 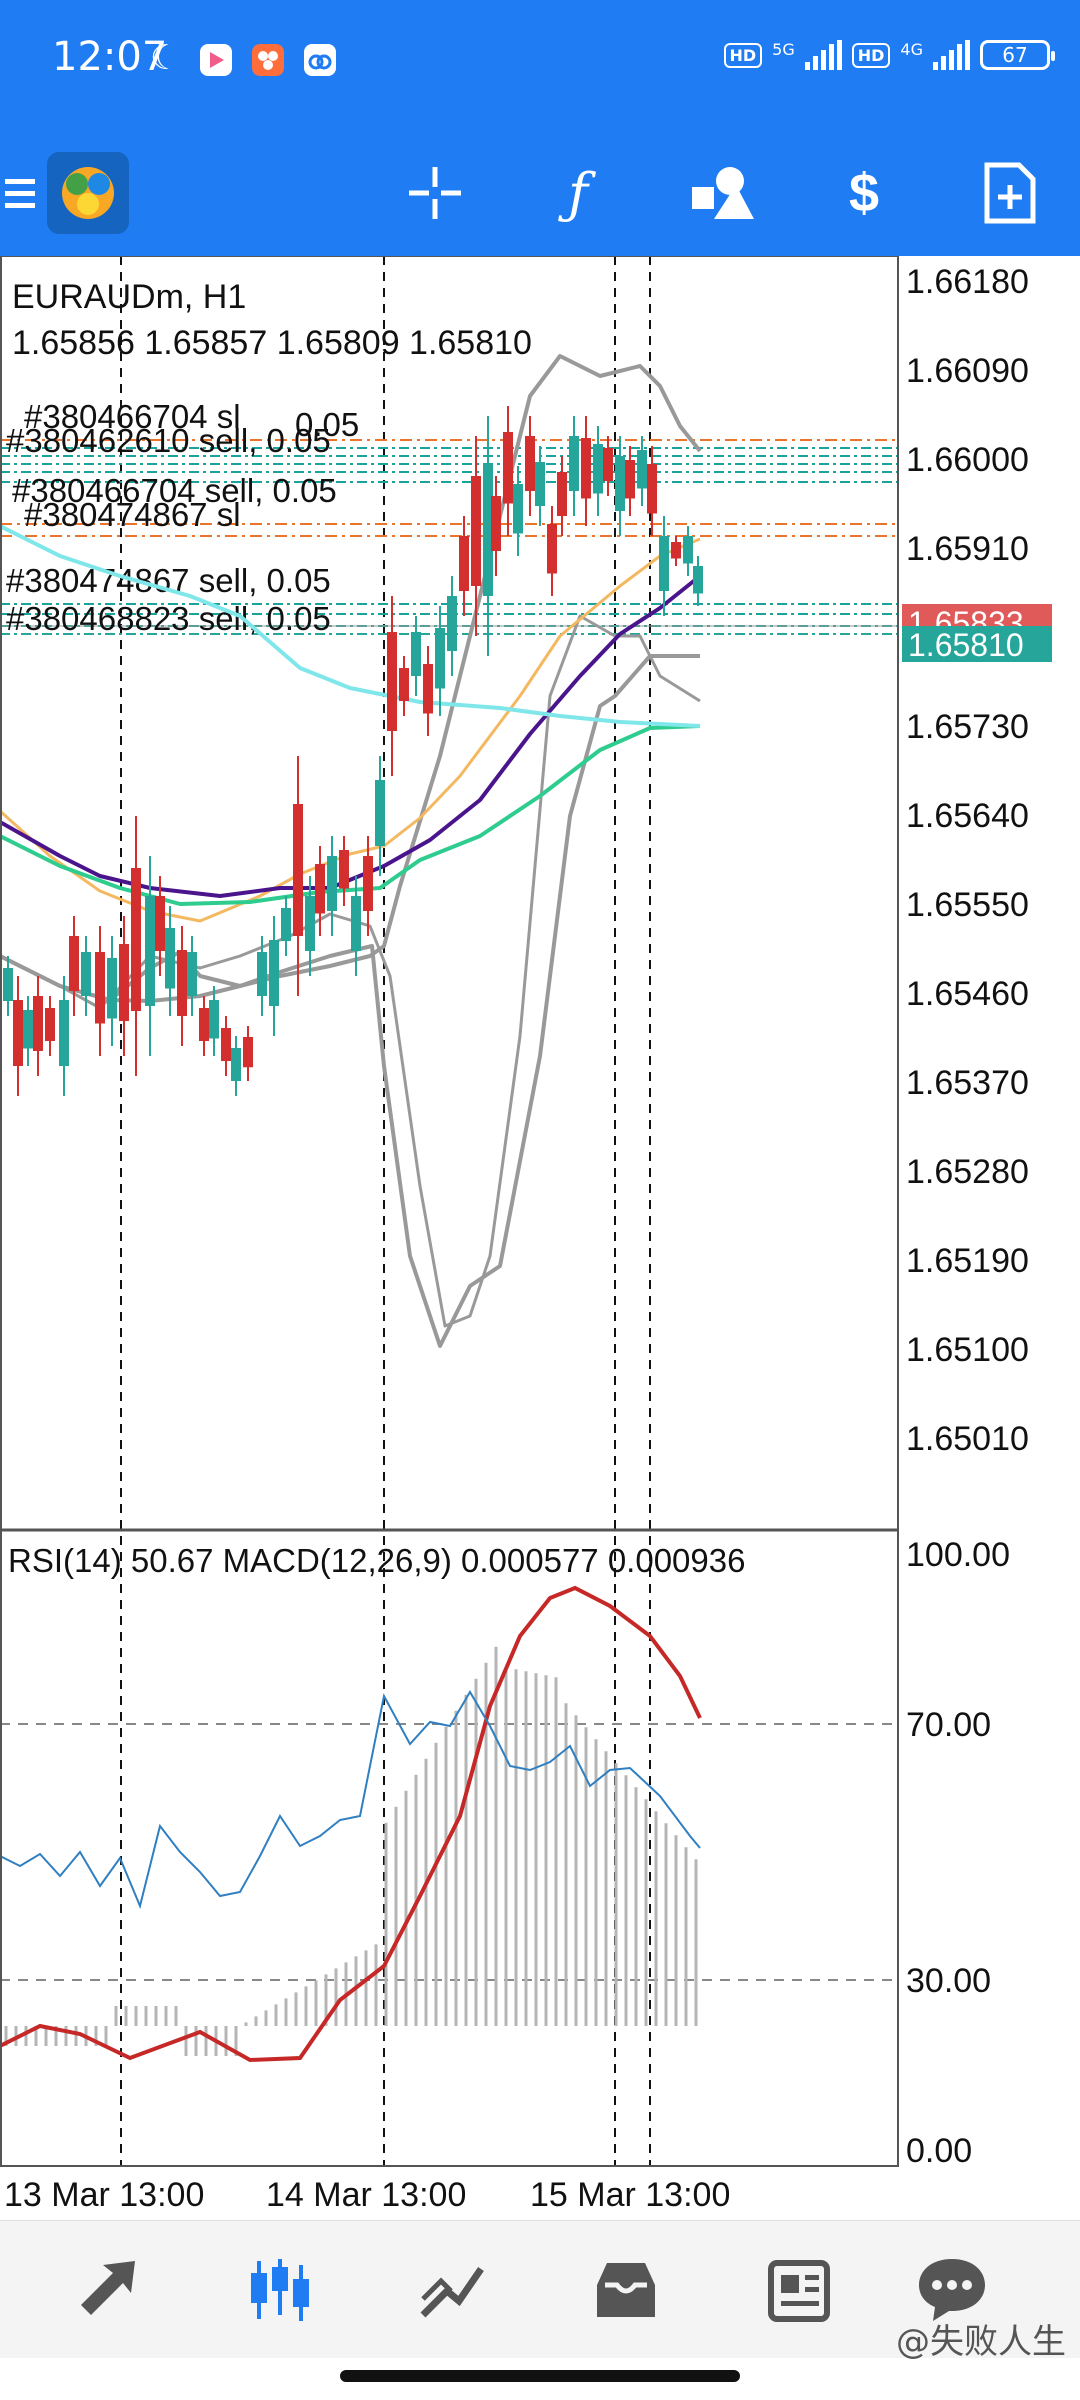 What do you see at coordinates (435, 193) in the screenshot?
I see `crosshair-icon` at bounding box center [435, 193].